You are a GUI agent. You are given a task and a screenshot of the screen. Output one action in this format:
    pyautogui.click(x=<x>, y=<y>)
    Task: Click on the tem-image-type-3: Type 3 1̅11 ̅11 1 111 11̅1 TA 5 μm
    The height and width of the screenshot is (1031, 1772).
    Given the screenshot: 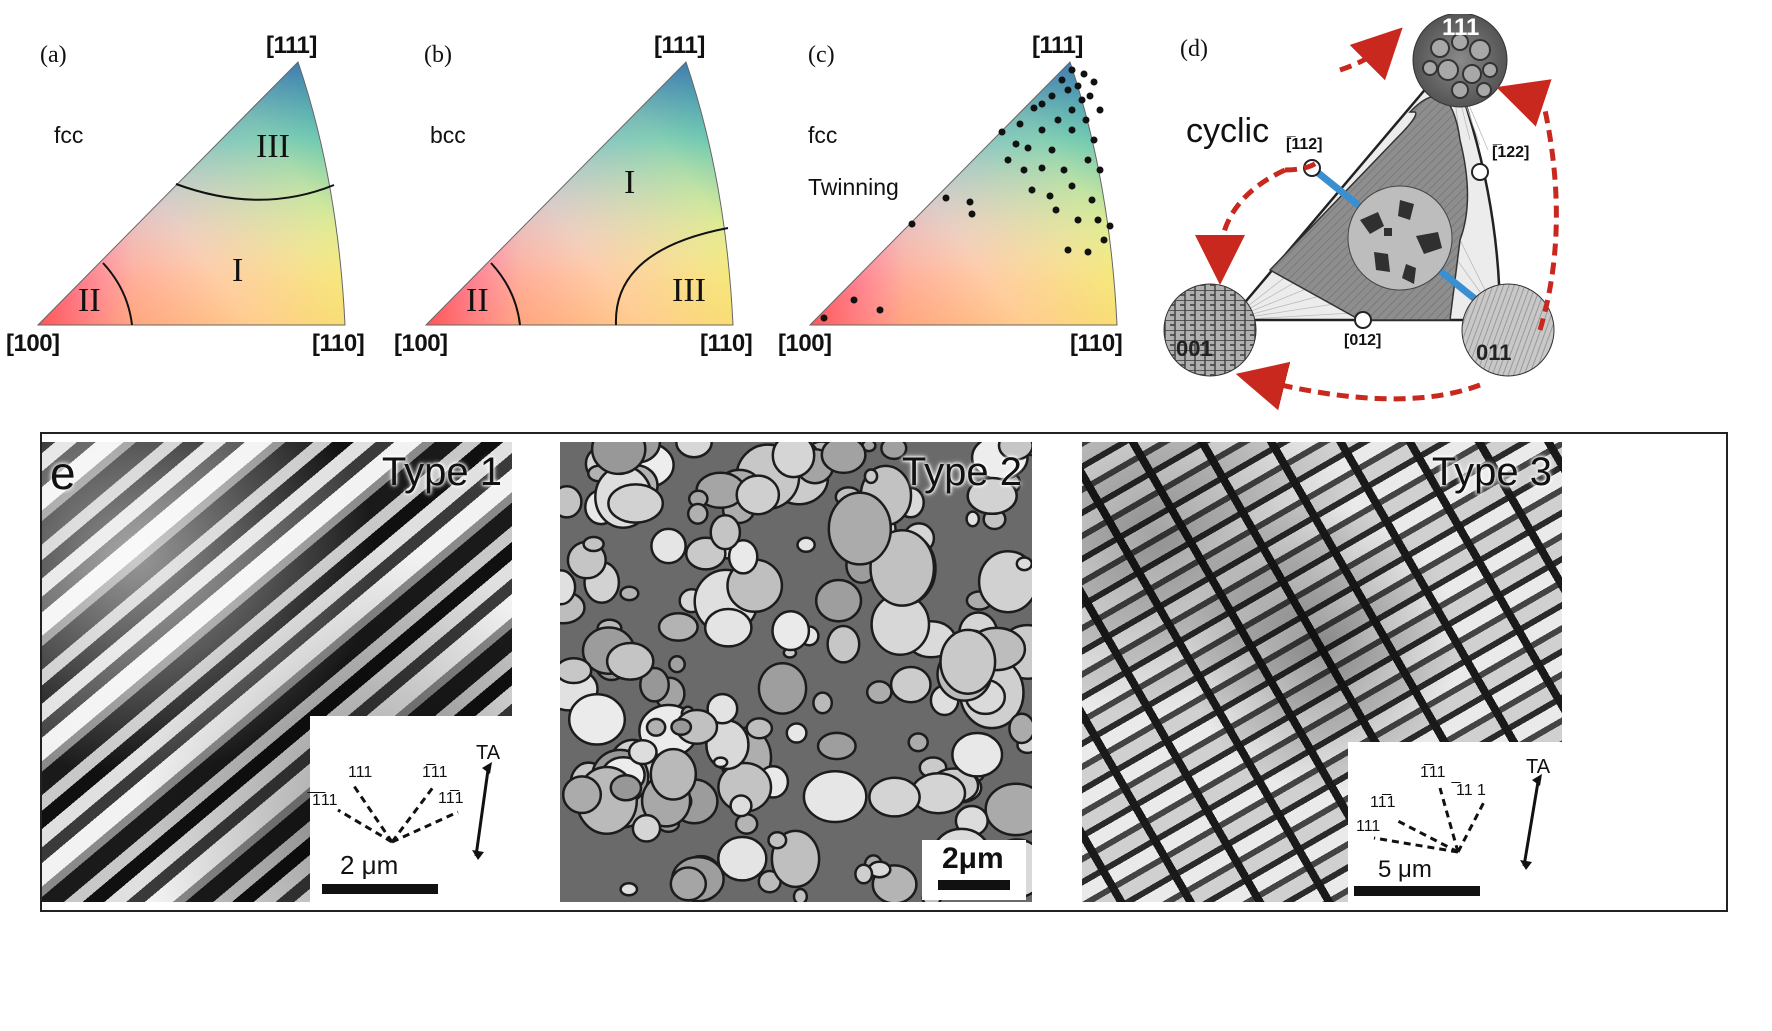 What is the action you would take?
    pyautogui.click(x=1322, y=672)
    